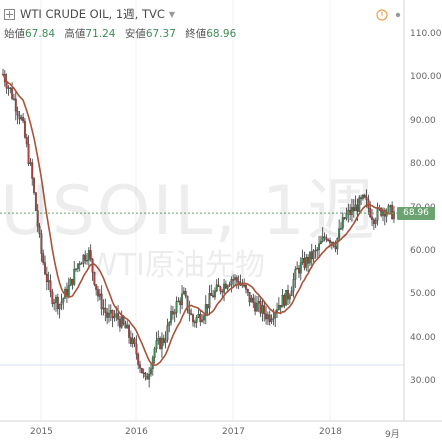  What do you see at coordinates (398, 15) in the screenshot?
I see `dot-menu-icon` at bounding box center [398, 15].